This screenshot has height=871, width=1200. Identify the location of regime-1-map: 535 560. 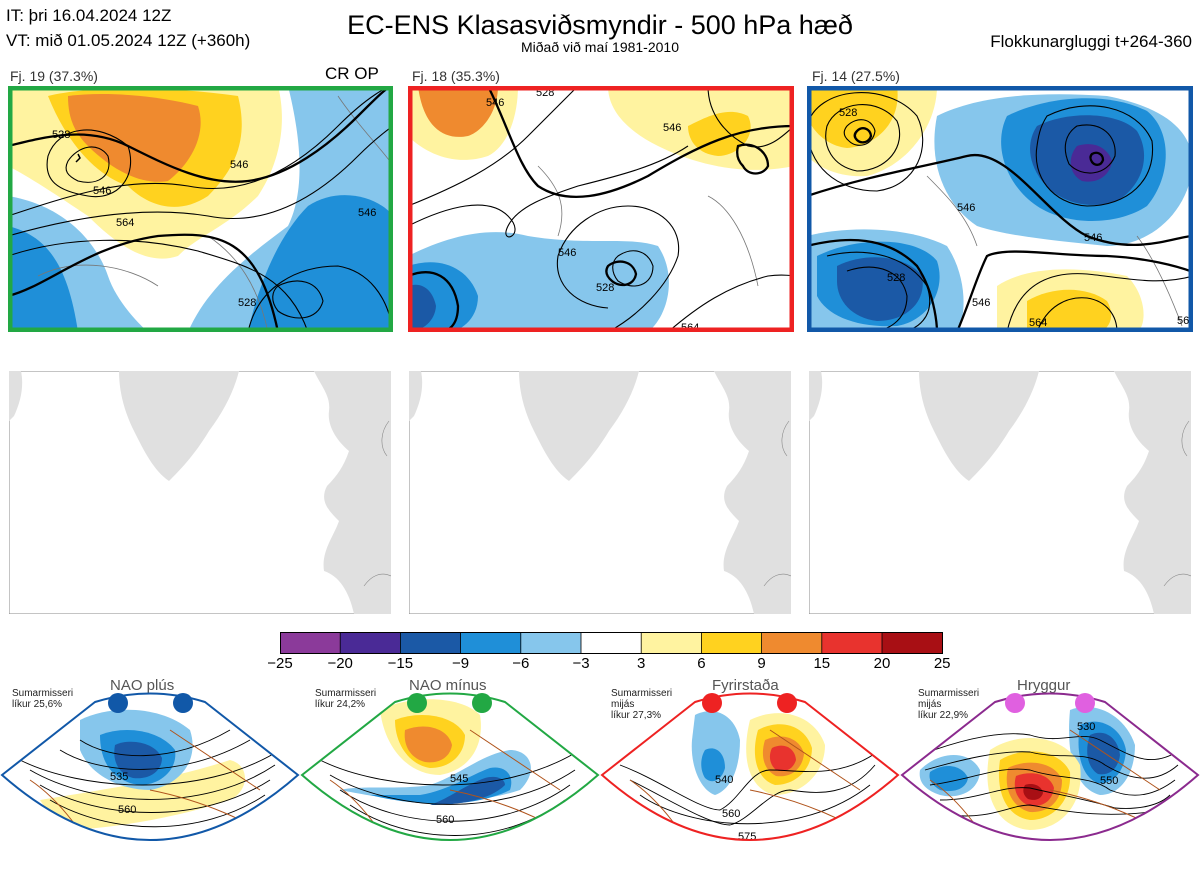
(150, 766).